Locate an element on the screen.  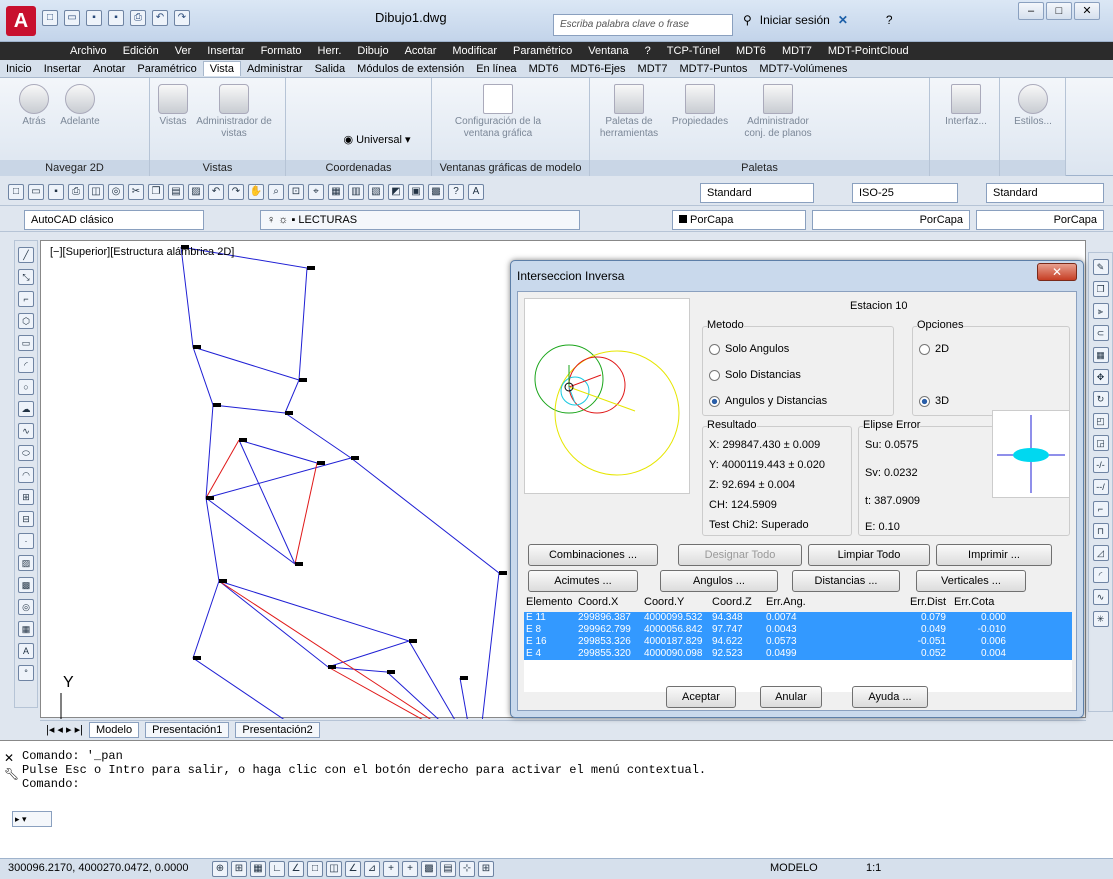
minimize-icon: – is located at coordinates (1031, 11).